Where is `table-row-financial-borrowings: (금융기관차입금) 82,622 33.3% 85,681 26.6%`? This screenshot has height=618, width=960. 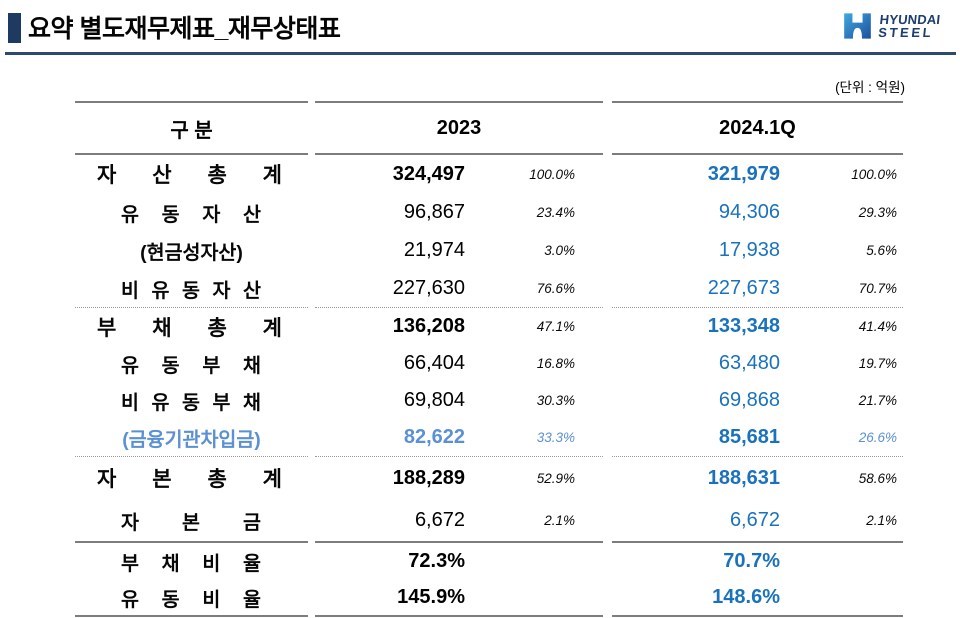 table-row-financial-borrowings: (금융기관차입금) 82,622 33.3% 85,681 26.6% is located at coordinates (480, 437).